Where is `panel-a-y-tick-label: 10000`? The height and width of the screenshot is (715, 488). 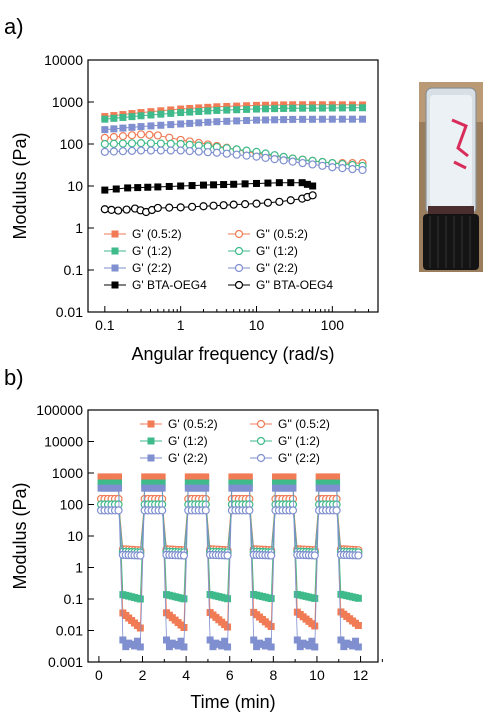
panel-a-y-tick-label: 10000 is located at coordinates (63, 60).